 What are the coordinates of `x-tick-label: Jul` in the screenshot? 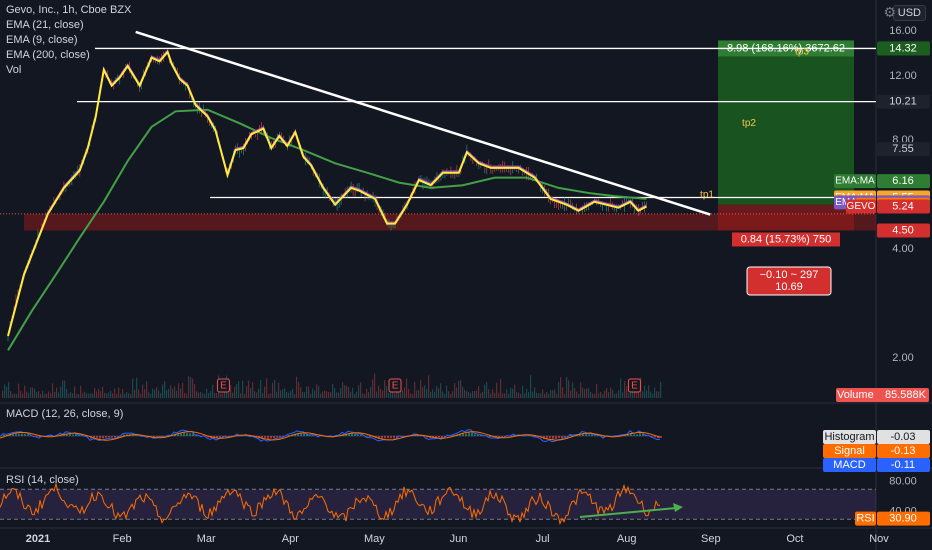 It's located at (543, 539).